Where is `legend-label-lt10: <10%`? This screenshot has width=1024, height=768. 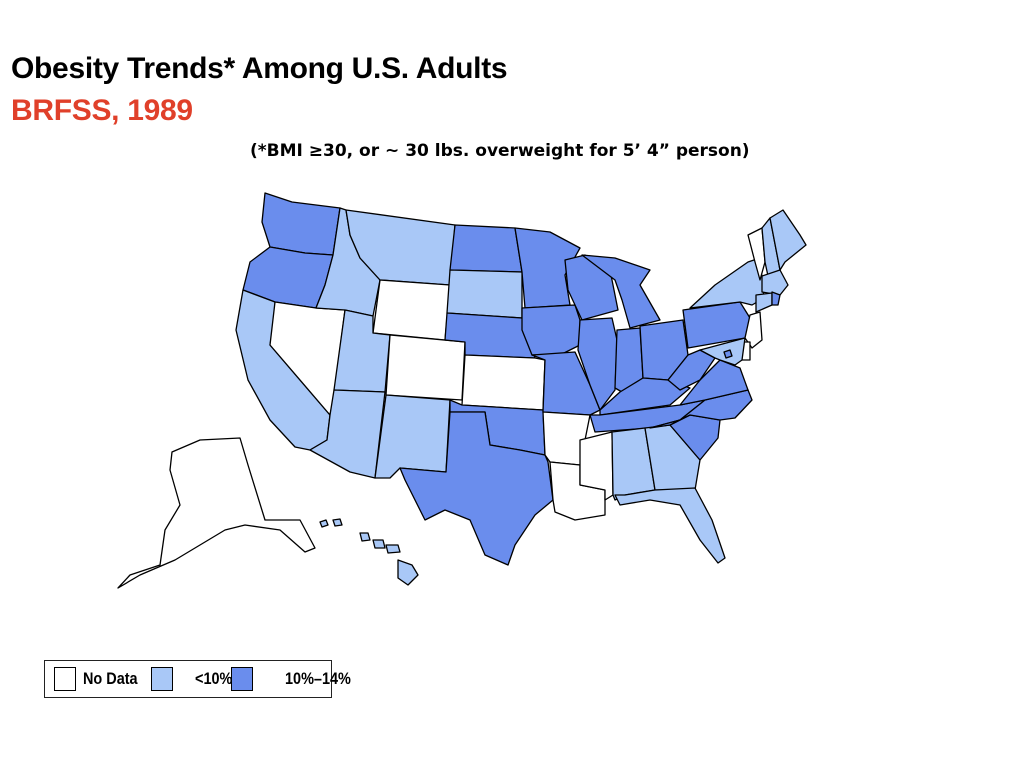 legend-label-lt10: <10% is located at coordinates (214, 678).